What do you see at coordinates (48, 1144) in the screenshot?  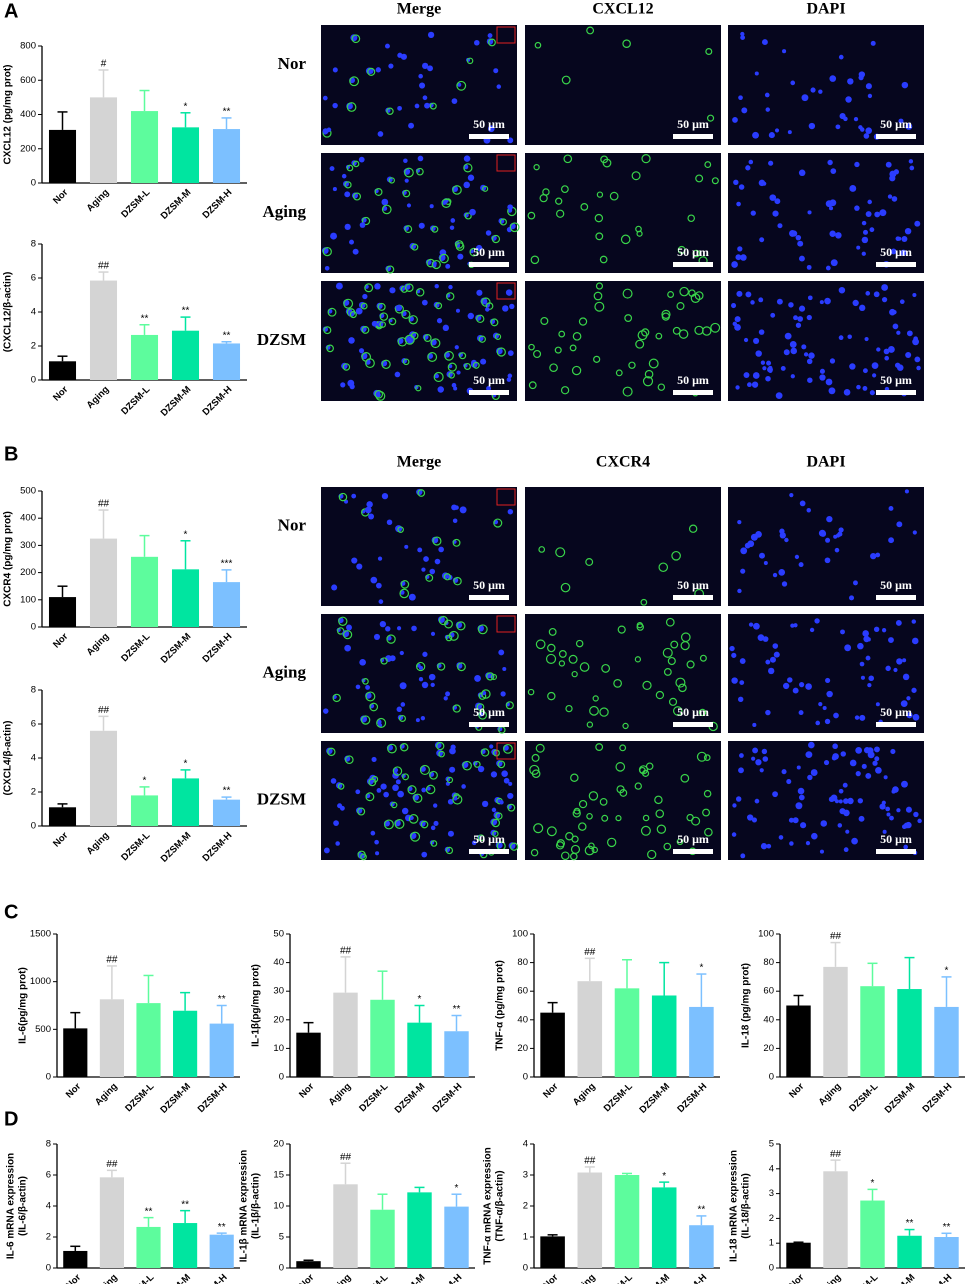 I see `y-tick-label: 8` at bounding box center [48, 1144].